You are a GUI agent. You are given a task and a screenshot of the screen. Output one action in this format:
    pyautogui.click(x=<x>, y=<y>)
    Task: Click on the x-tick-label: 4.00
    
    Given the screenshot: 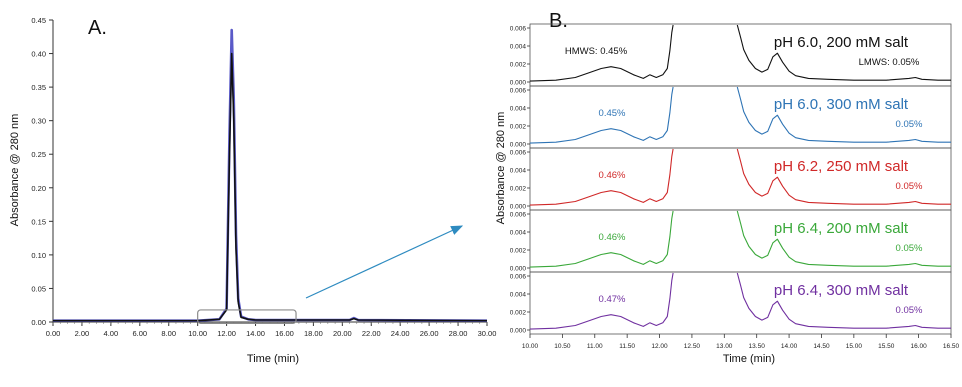 What is the action you would take?
    pyautogui.click(x=111, y=333)
    